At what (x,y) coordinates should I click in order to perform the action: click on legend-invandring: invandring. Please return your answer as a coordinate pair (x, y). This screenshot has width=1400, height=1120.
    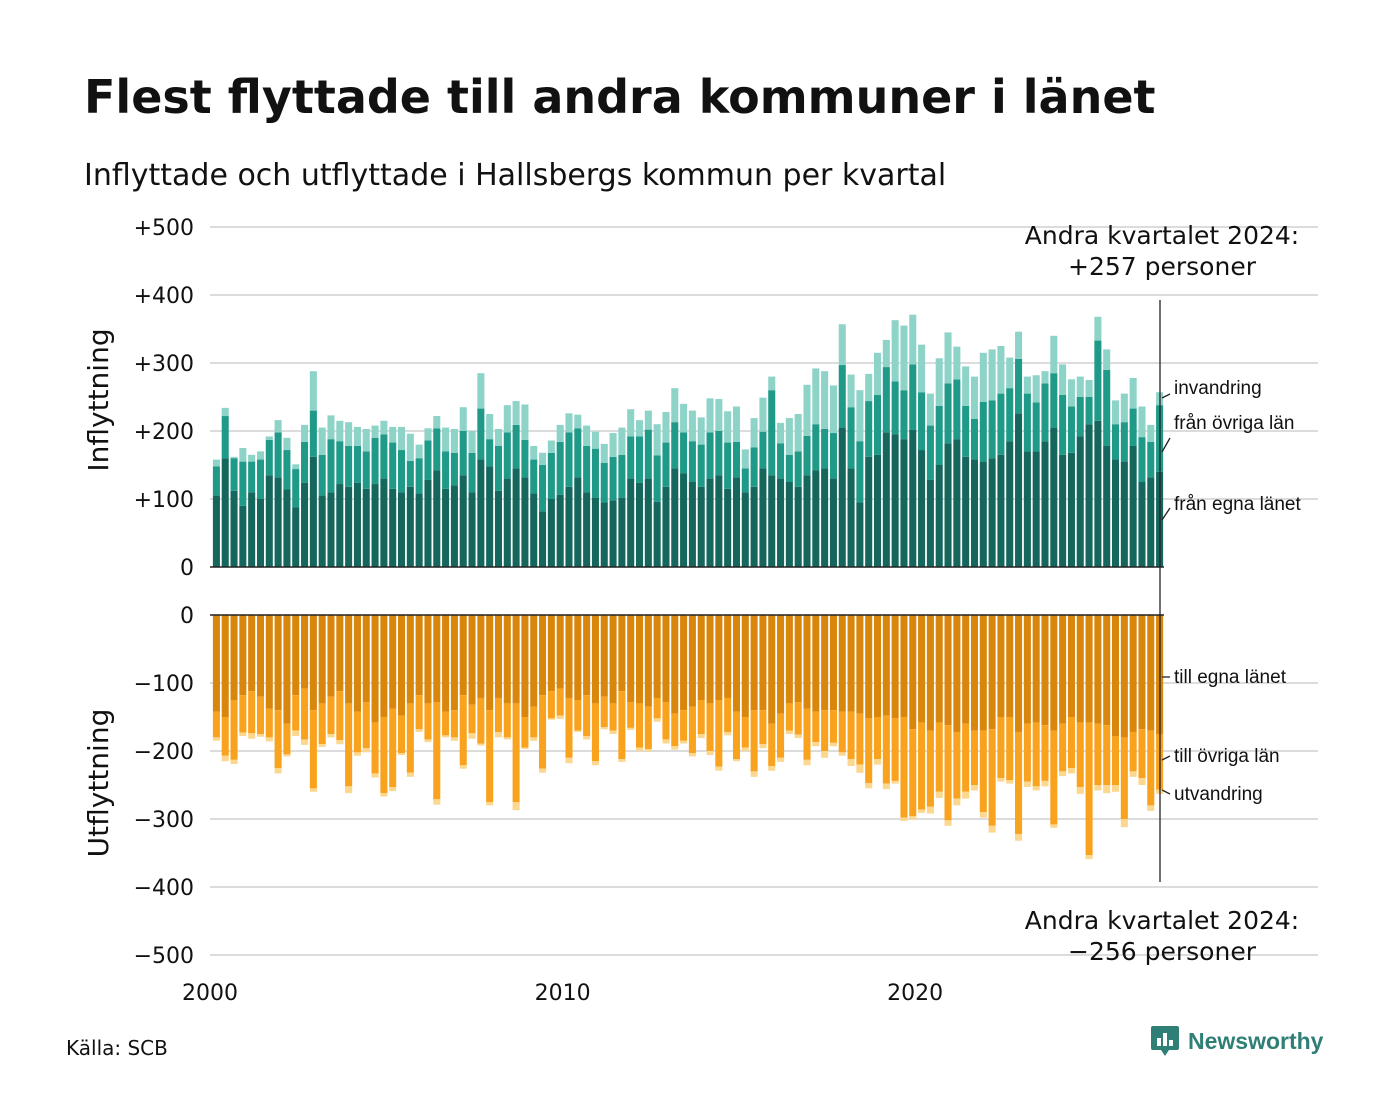
    Looking at the image, I should click on (1218, 388).